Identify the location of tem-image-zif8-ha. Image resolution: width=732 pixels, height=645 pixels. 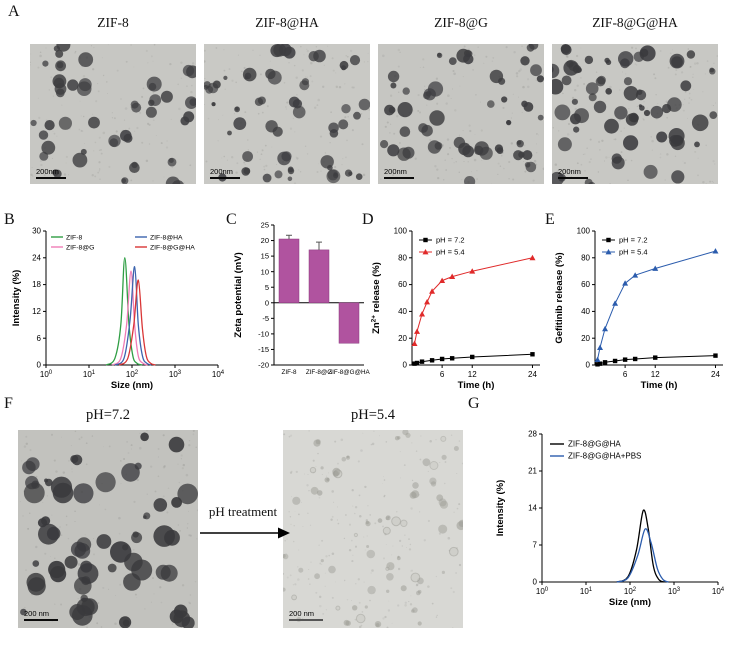
(287, 114).